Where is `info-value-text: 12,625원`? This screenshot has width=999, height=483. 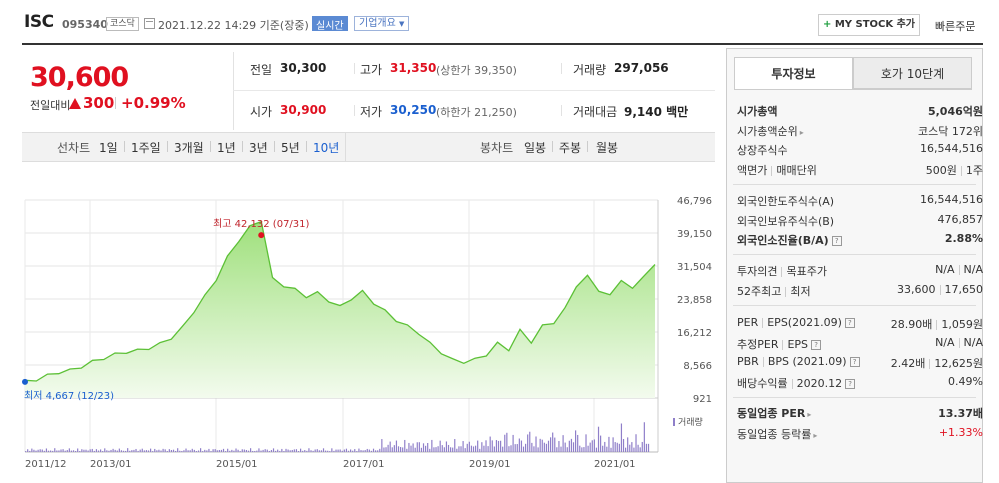 info-value-text: 12,625원 is located at coordinates (958, 363).